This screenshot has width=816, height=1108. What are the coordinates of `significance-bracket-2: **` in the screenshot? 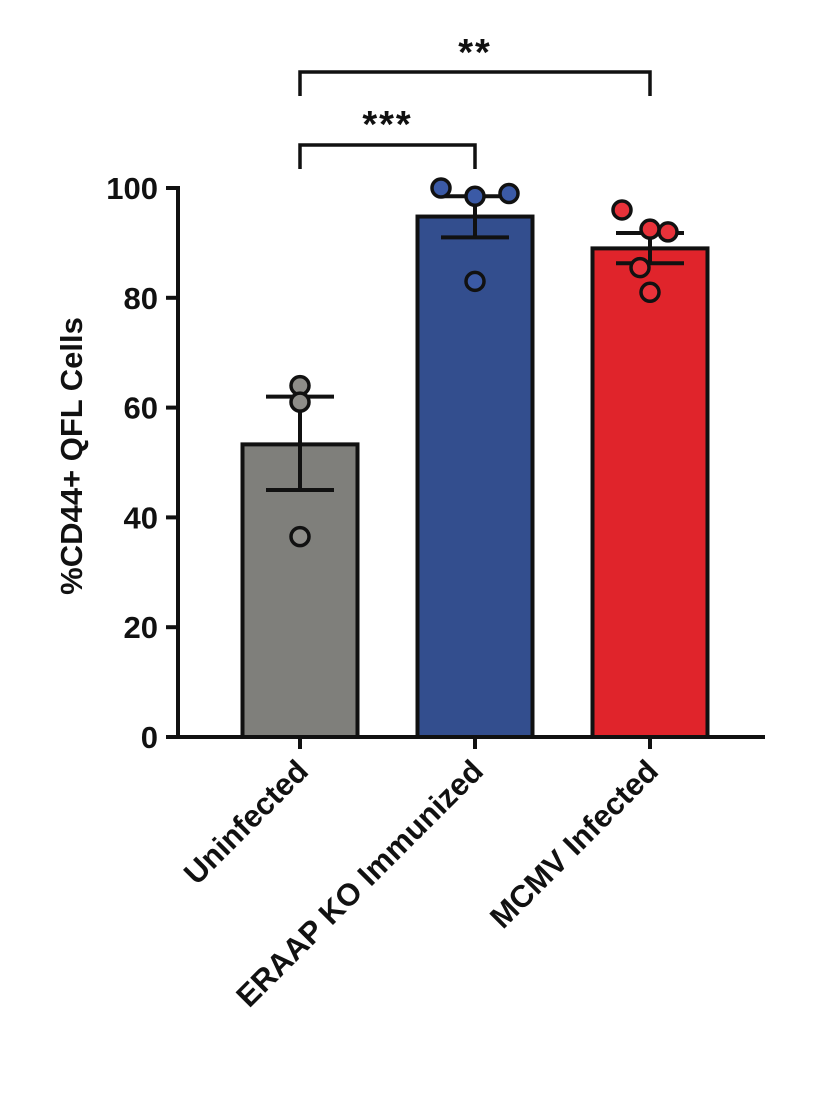 It's located at (475, 64).